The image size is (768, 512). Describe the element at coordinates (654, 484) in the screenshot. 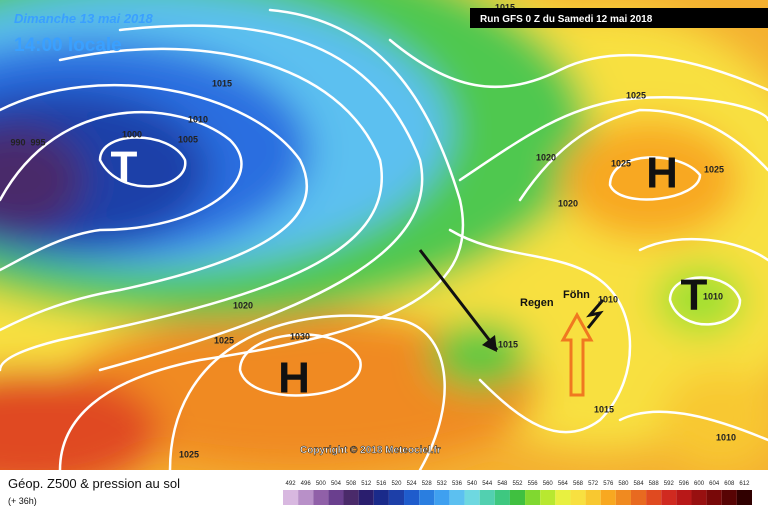

I see `colorbar-label: 588` at that location.